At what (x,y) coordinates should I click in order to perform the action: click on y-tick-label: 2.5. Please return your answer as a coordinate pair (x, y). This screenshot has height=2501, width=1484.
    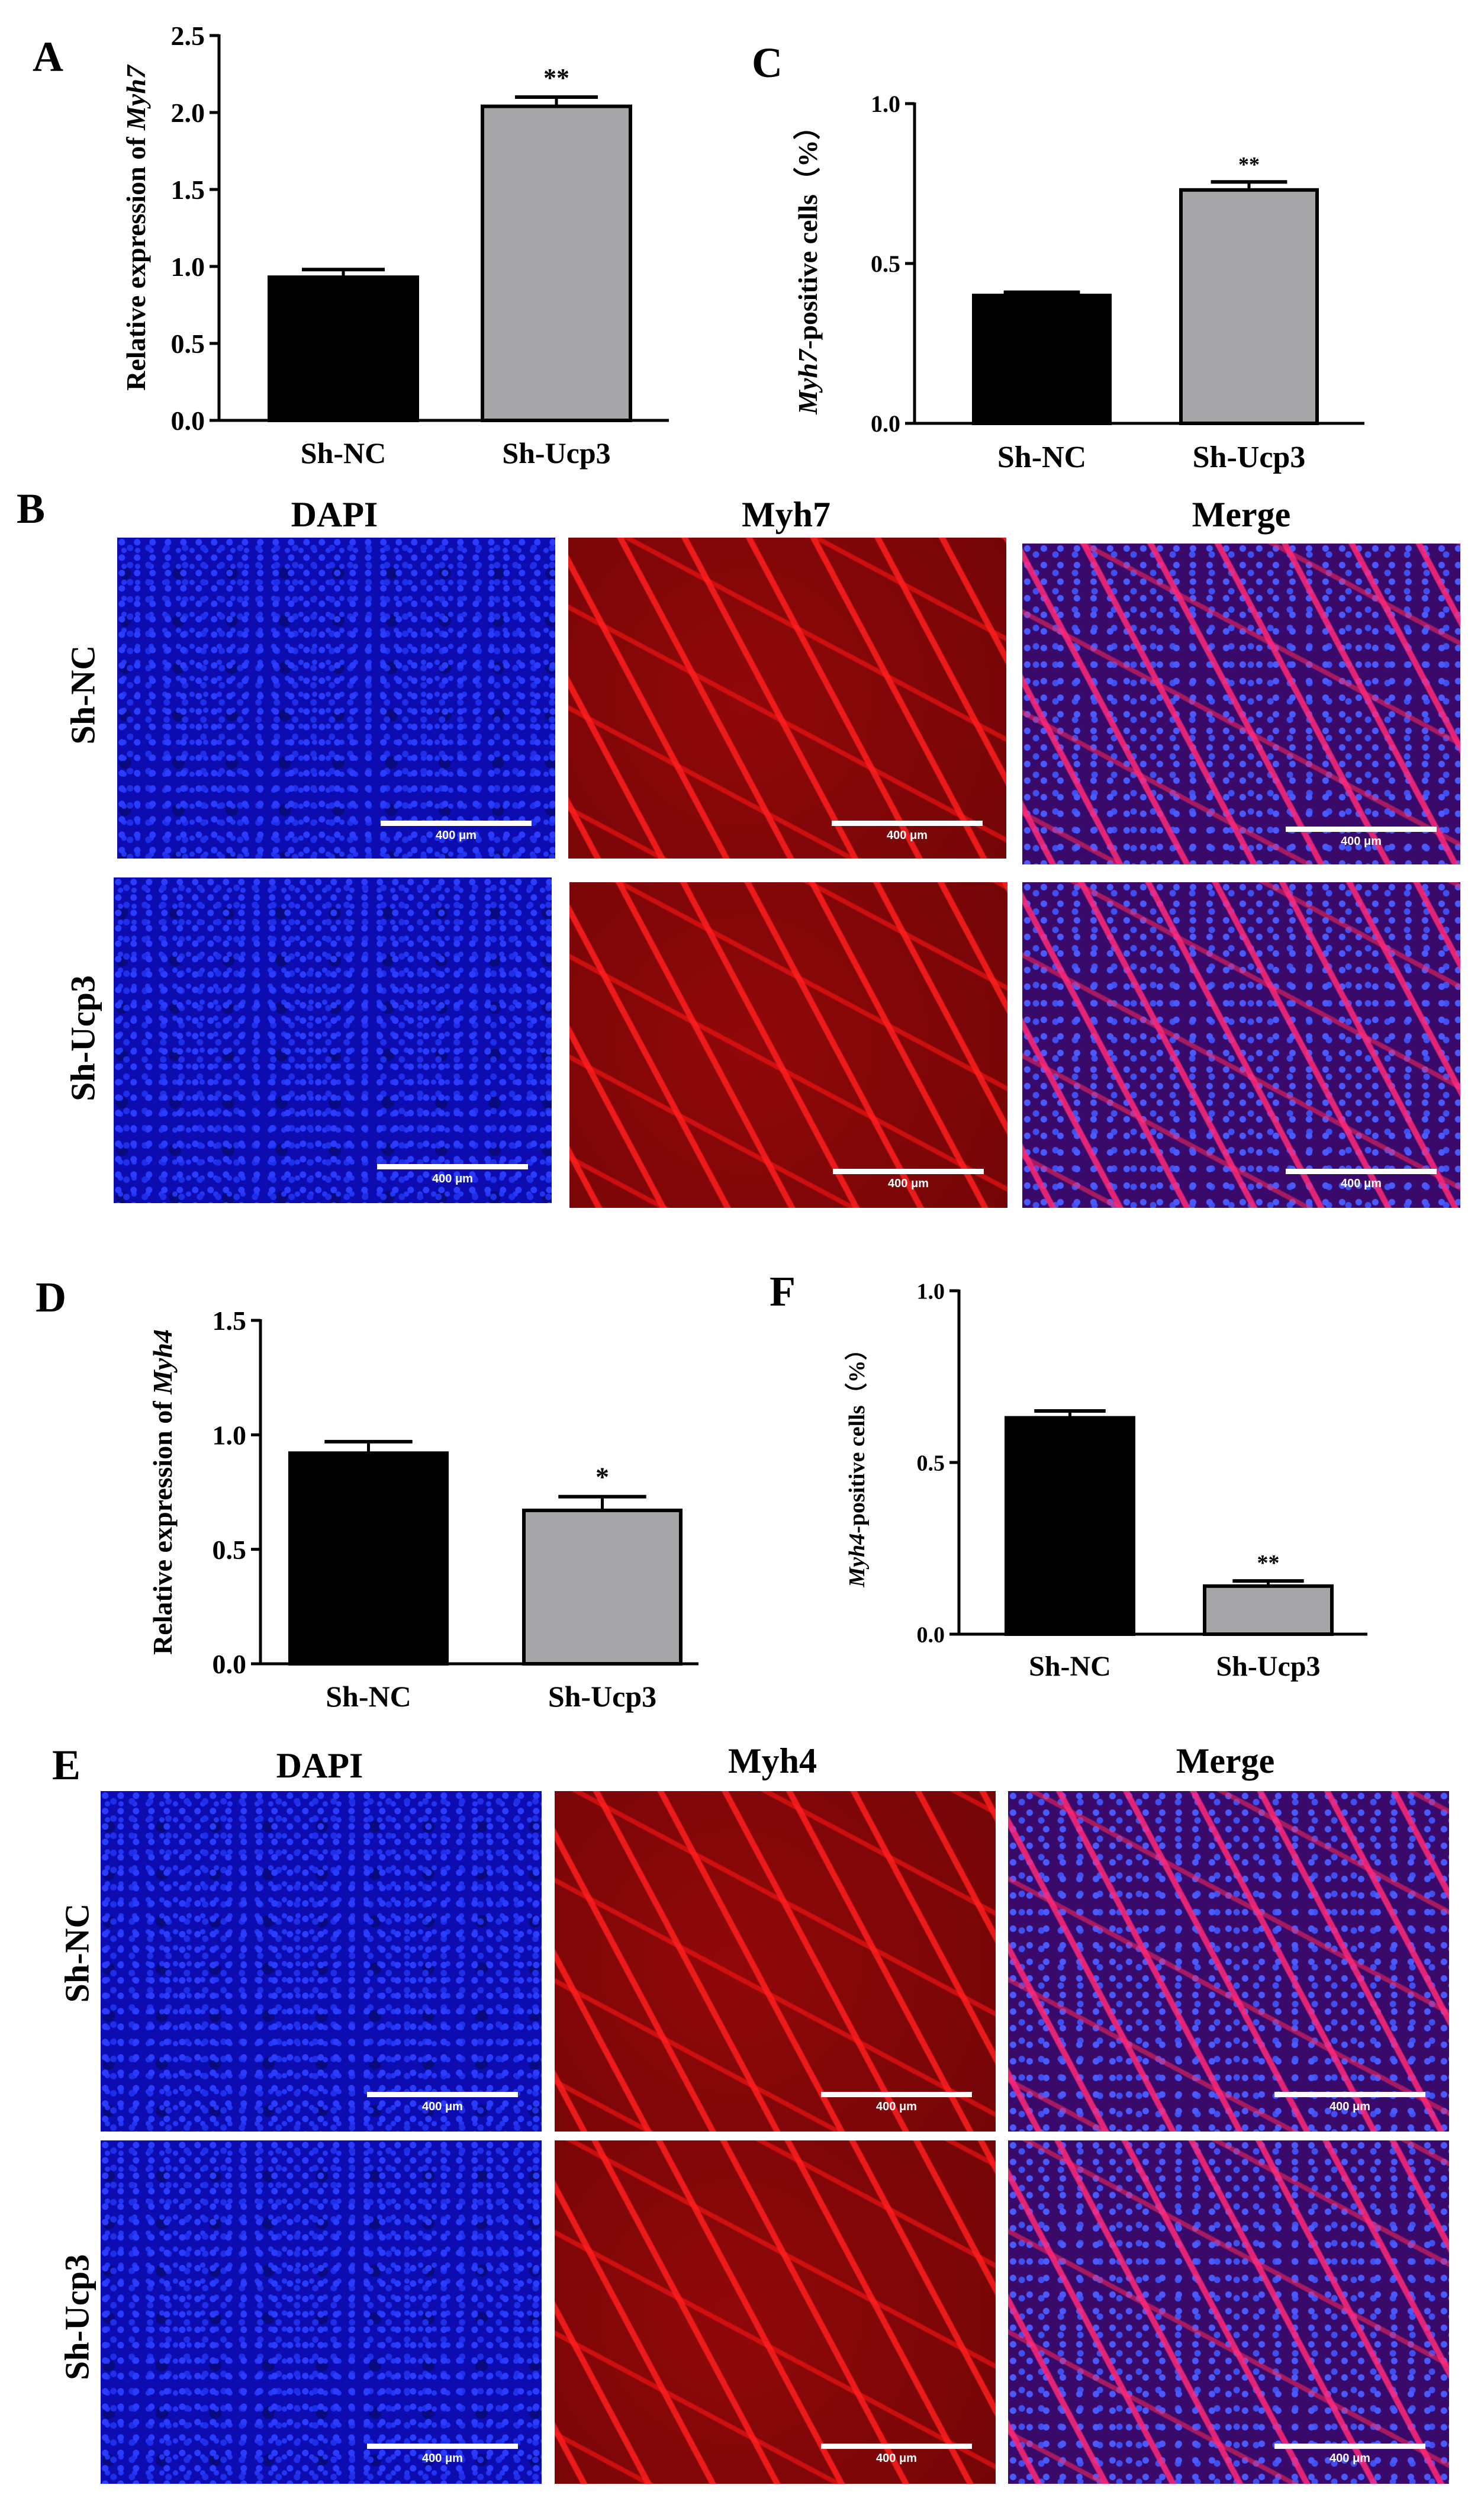
    Looking at the image, I should click on (188, 36).